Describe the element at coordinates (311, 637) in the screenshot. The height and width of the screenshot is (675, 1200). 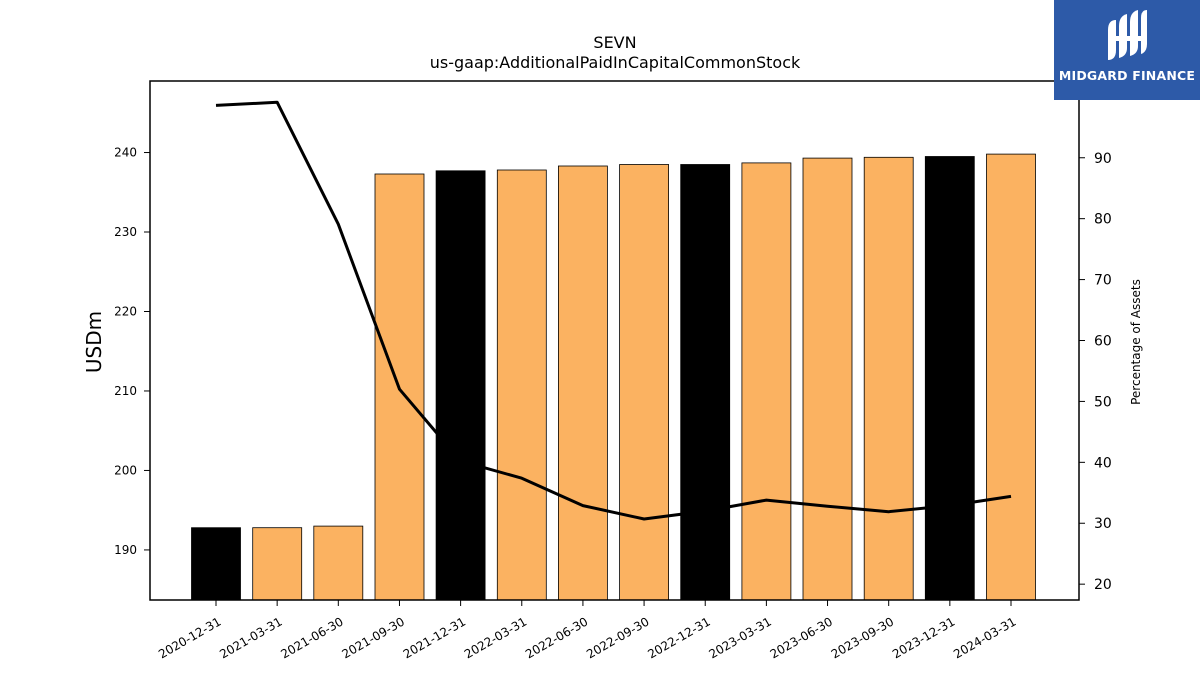
I see `x-tick-label-2021-06-30: 2021-06-30` at that location.